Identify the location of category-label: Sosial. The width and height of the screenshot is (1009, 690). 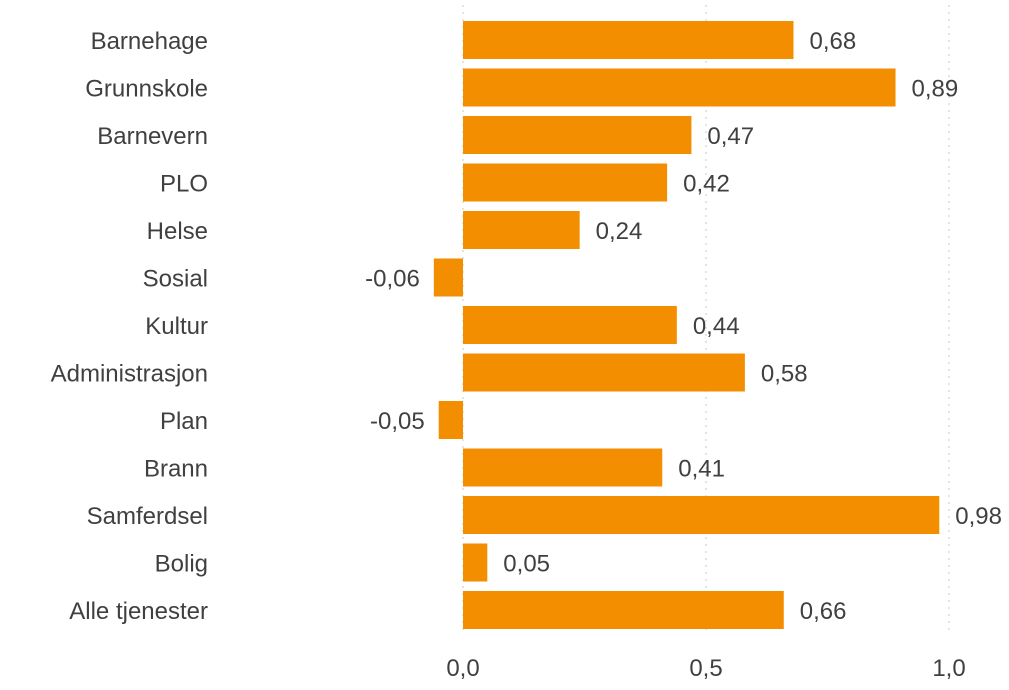
(175, 279).